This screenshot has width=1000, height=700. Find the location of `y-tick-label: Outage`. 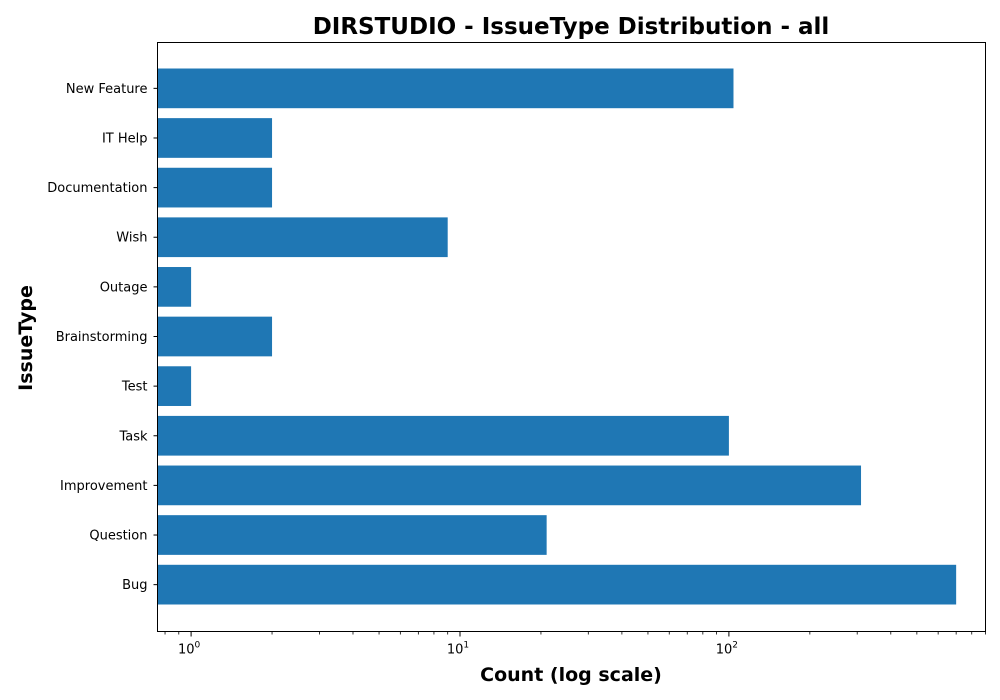

y-tick-label: Outage is located at coordinates (124, 287).